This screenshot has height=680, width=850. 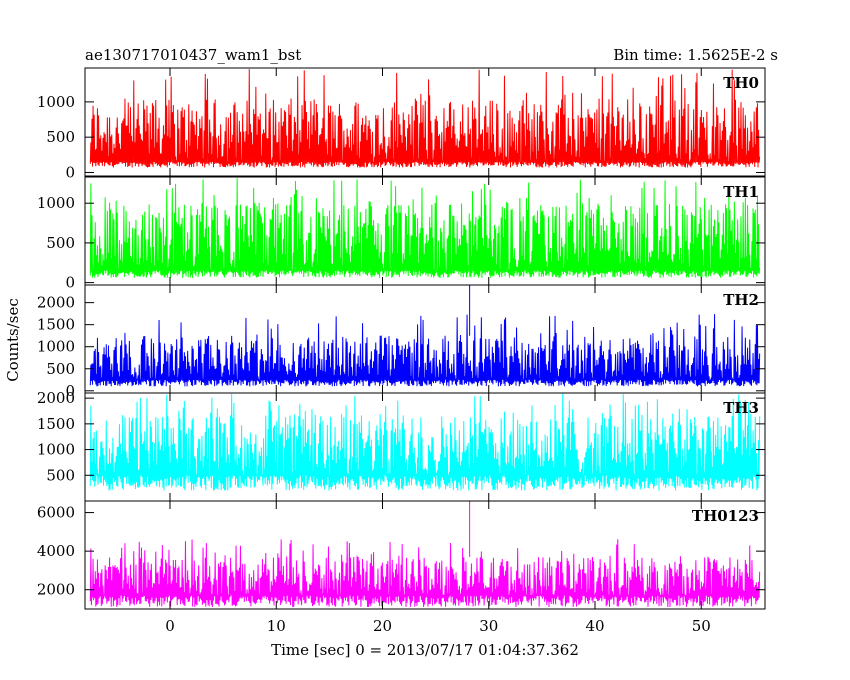 I want to click on panel-label-th0123: TH0123, so click(x=725, y=516).